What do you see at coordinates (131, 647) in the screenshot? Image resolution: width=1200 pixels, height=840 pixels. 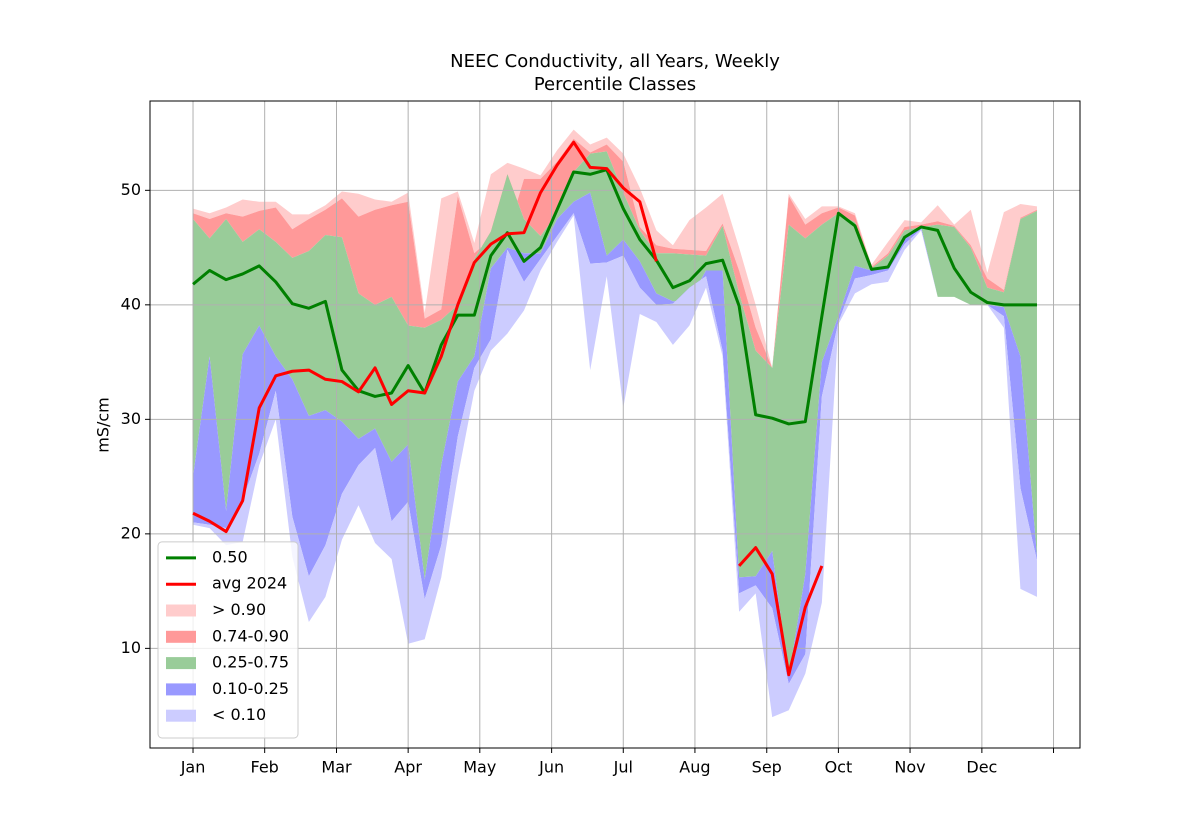 I see `y-tick-label: 10` at bounding box center [131, 647].